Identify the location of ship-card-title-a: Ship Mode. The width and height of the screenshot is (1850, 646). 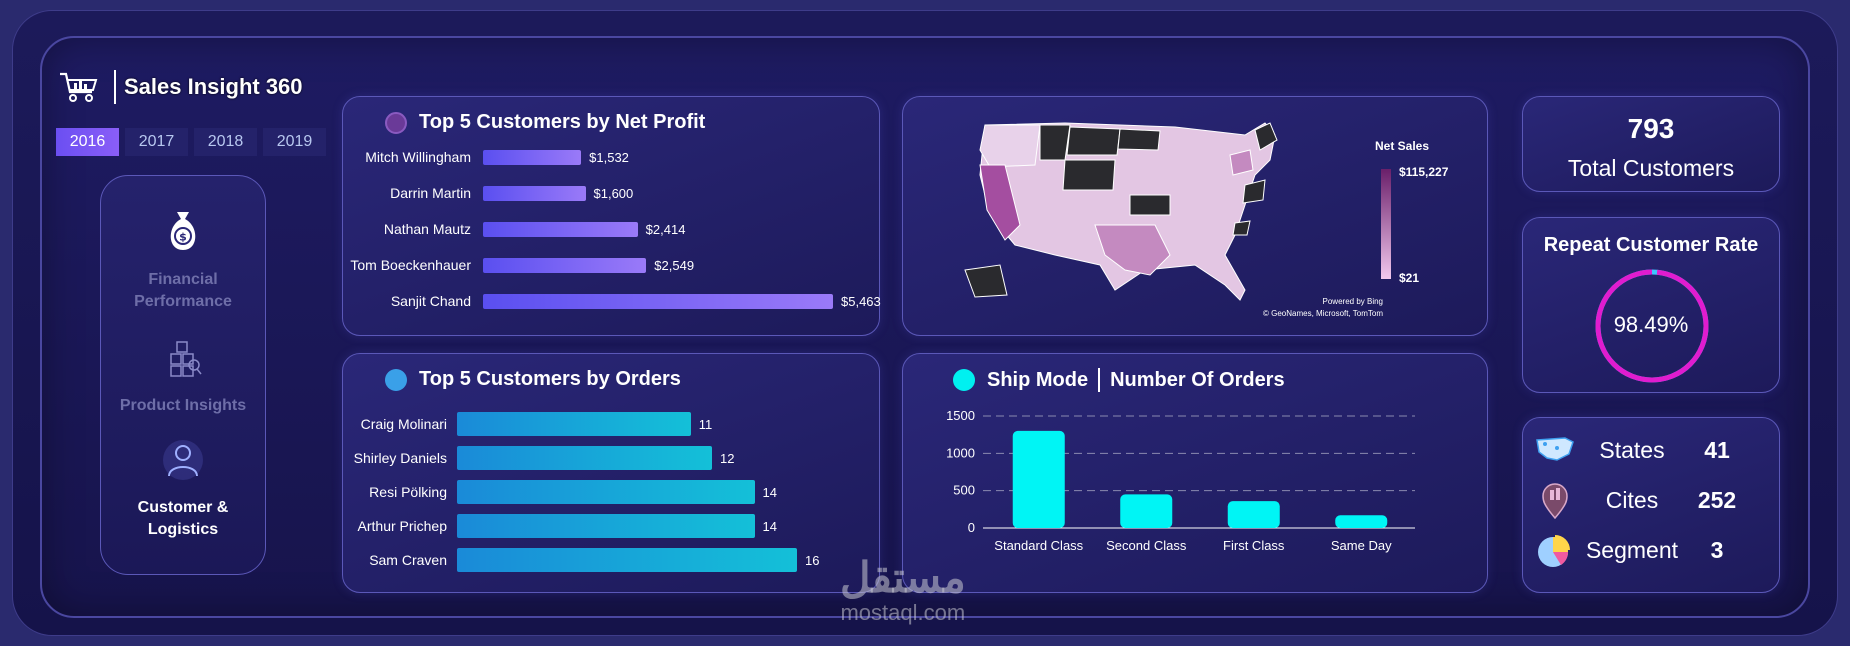
(1038, 379).